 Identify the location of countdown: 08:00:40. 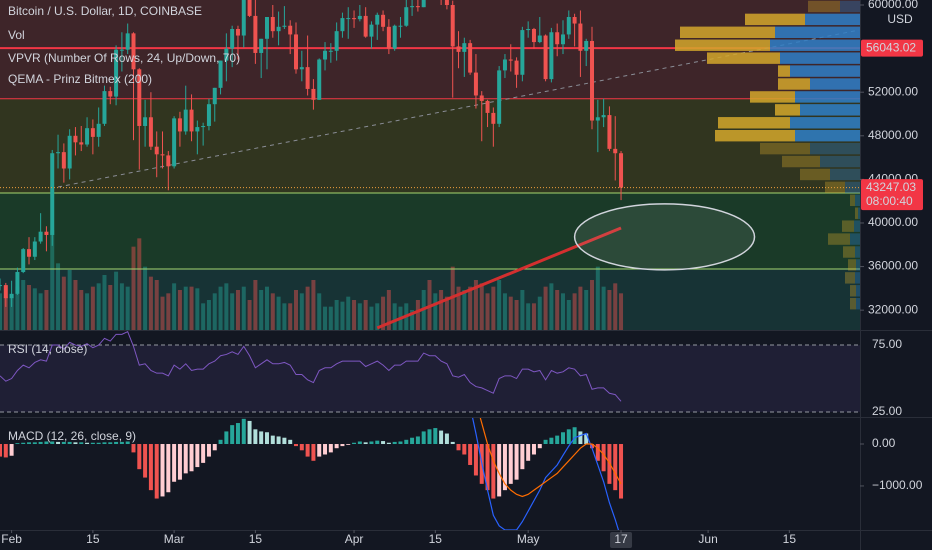
(889, 201).